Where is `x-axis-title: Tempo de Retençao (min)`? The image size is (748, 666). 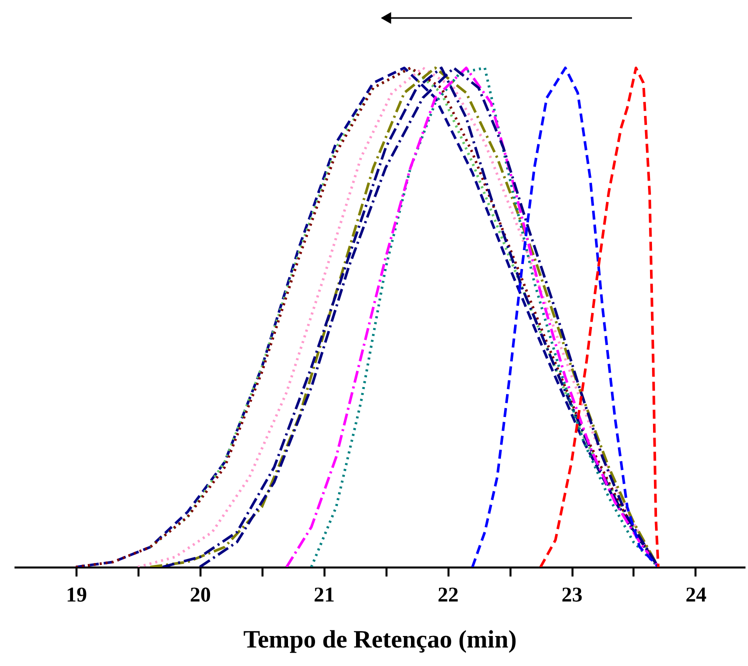
x-axis-title: Tempo de Retençao (min) is located at coordinates (380, 640).